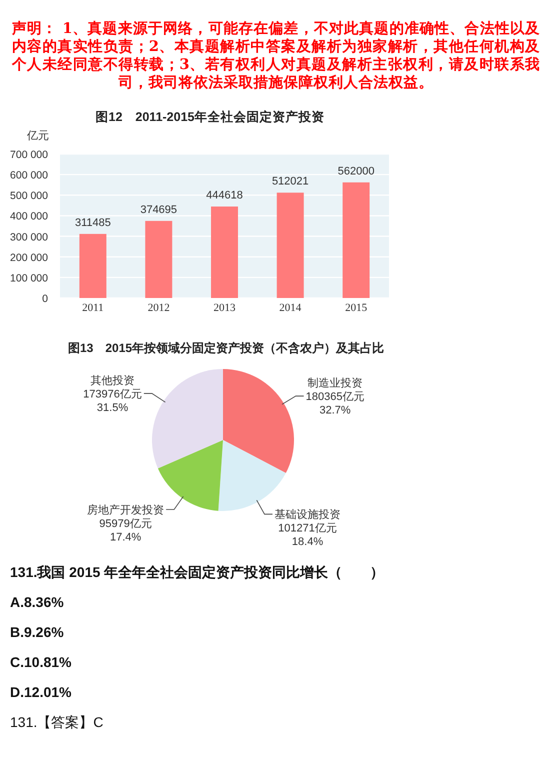  What do you see at coordinates (159, 210) in the screenshot?
I see `data-label: 374695` at bounding box center [159, 210].